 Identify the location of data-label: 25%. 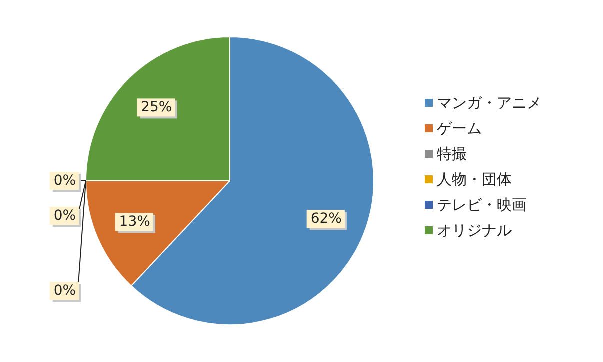
(156, 108).